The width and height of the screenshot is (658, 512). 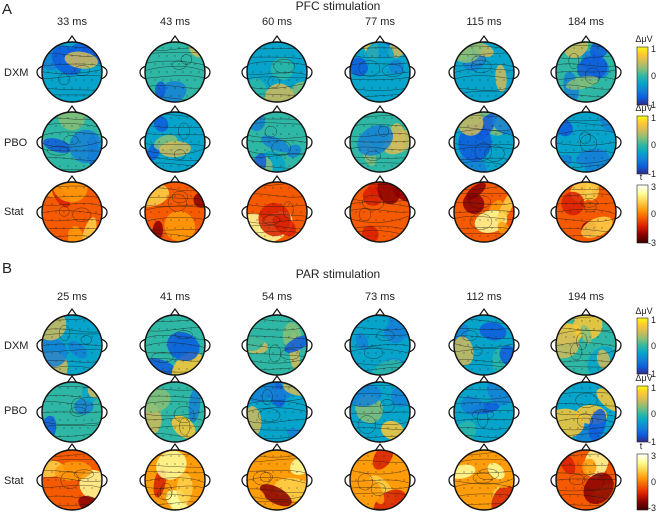 I want to click on time-label: 184 ms, so click(x=586, y=22).